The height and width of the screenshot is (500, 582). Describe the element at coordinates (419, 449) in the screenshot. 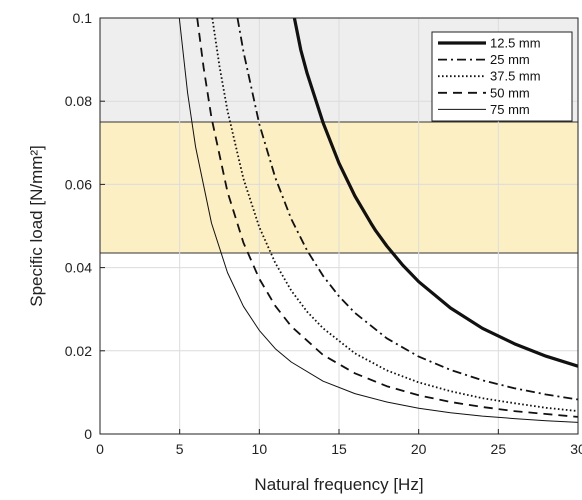

I see `x-tick-label-4: 20` at that location.